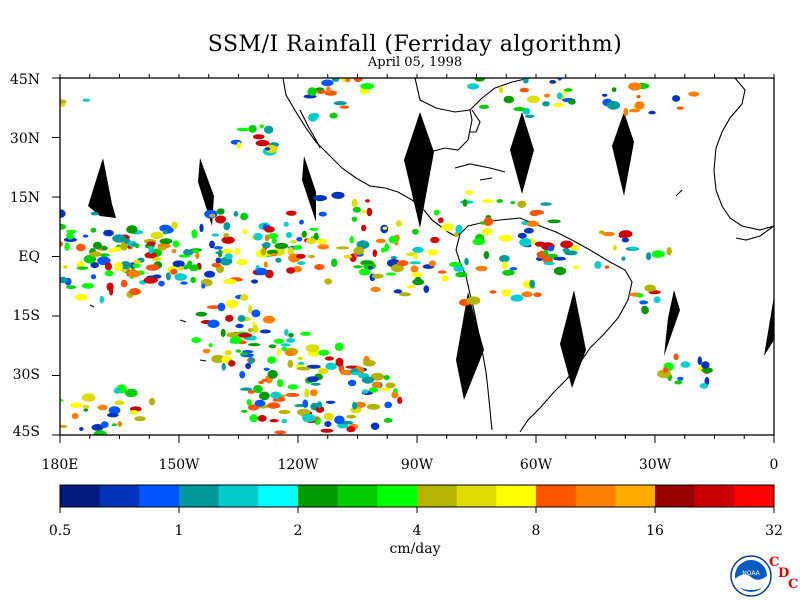 The image size is (800, 600). What do you see at coordinates (415, 62) in the screenshot?
I see `map-date: April 05, 1998` at bounding box center [415, 62].